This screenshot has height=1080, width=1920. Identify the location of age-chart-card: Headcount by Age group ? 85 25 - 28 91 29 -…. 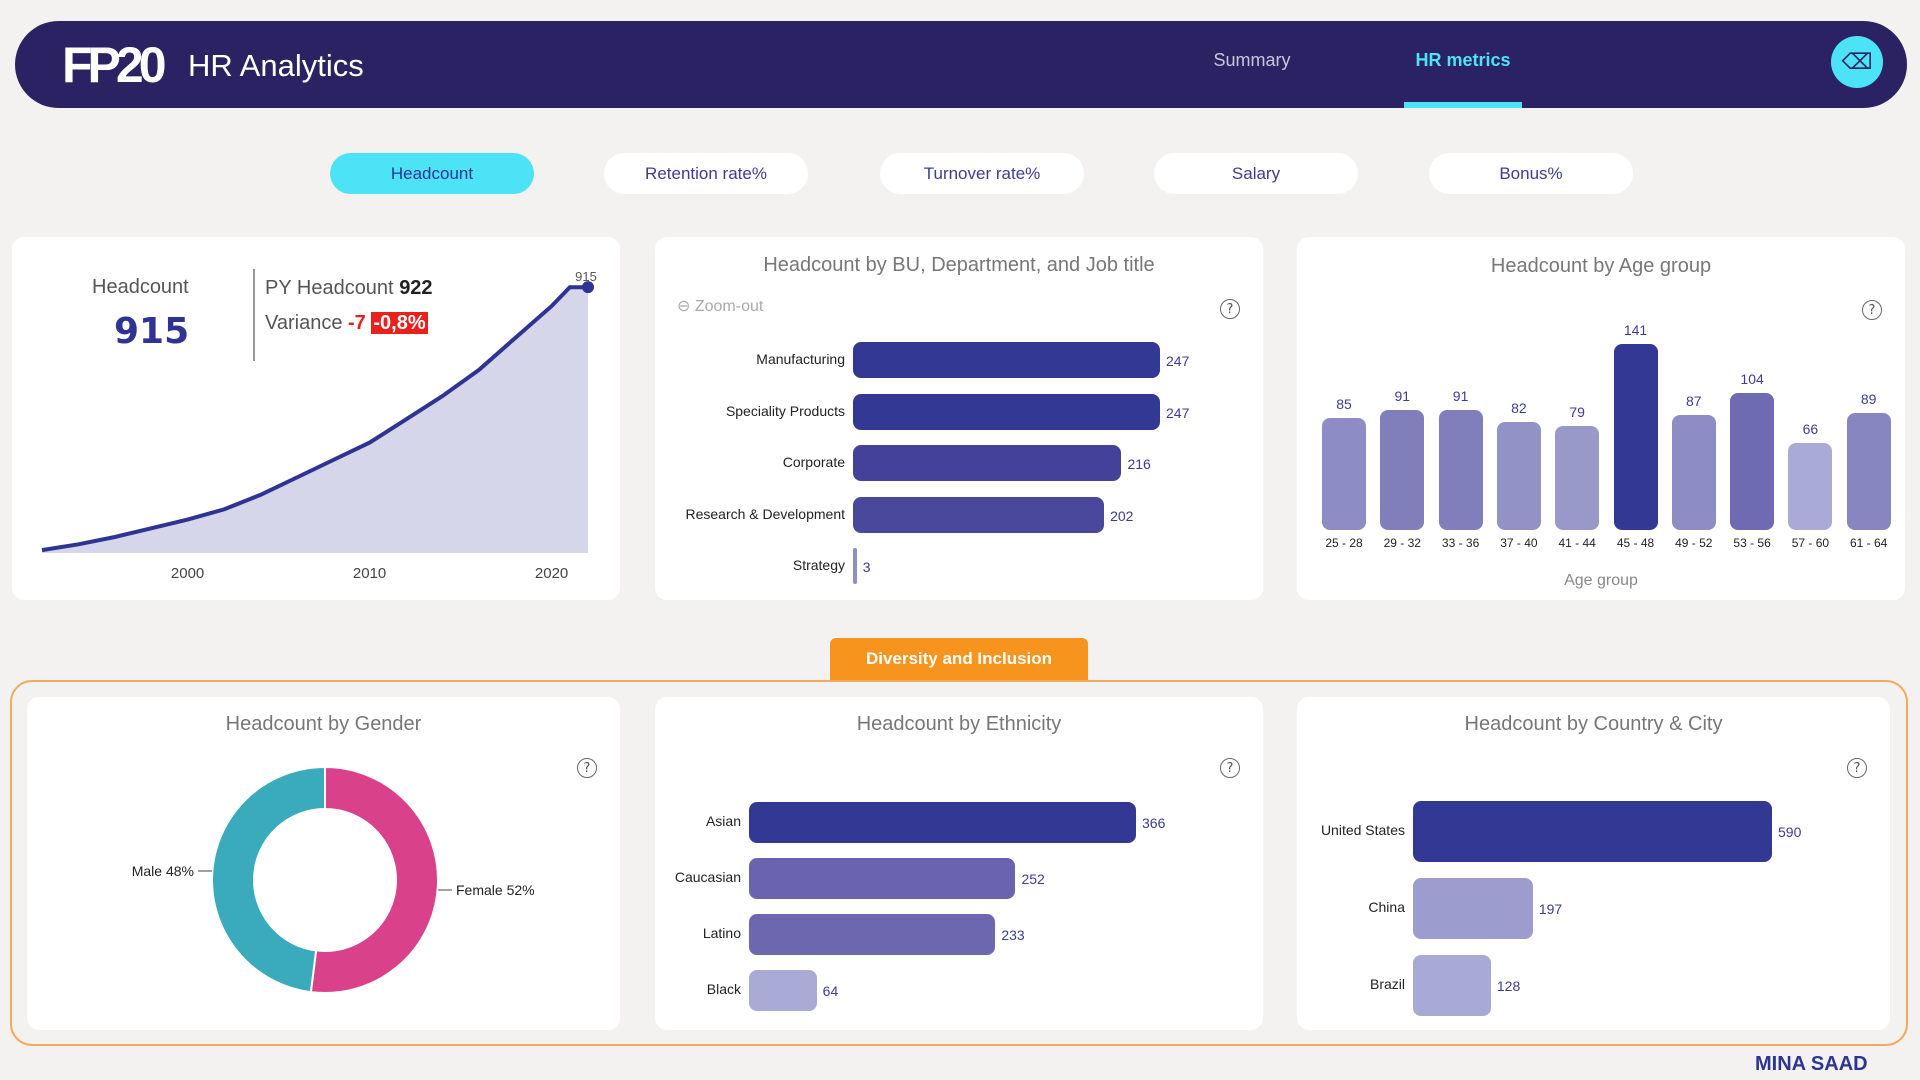
(1601, 418).